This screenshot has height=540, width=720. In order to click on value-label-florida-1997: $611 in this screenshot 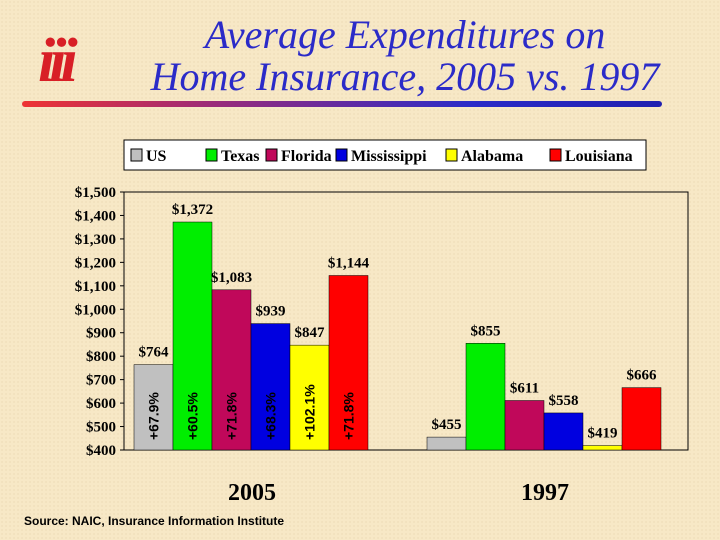, I will do `click(524, 389)`.